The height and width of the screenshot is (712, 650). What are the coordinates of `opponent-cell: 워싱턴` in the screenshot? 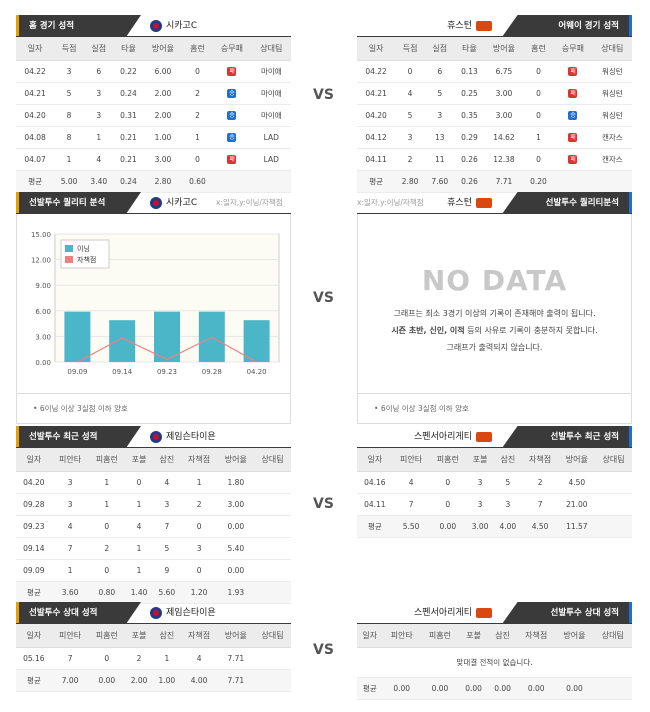 It's located at (612, 115).